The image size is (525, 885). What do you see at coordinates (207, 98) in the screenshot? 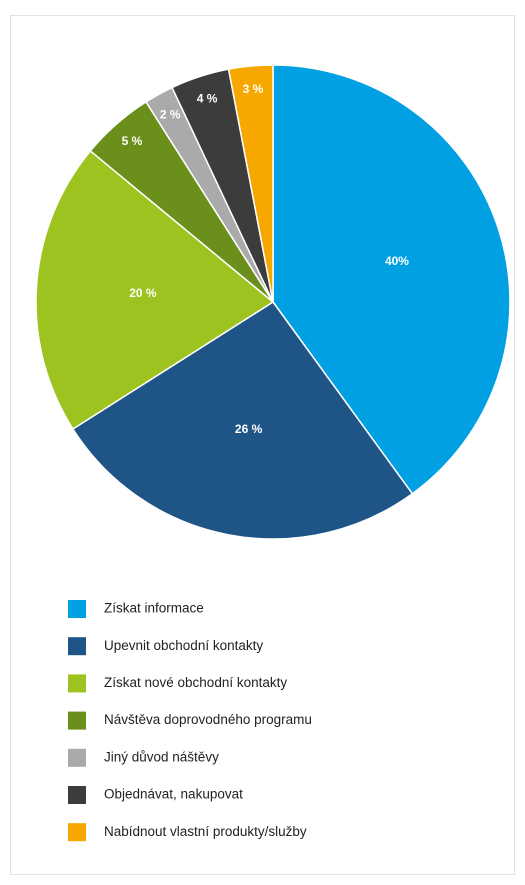
I see `slice-label: 4 %` at bounding box center [207, 98].